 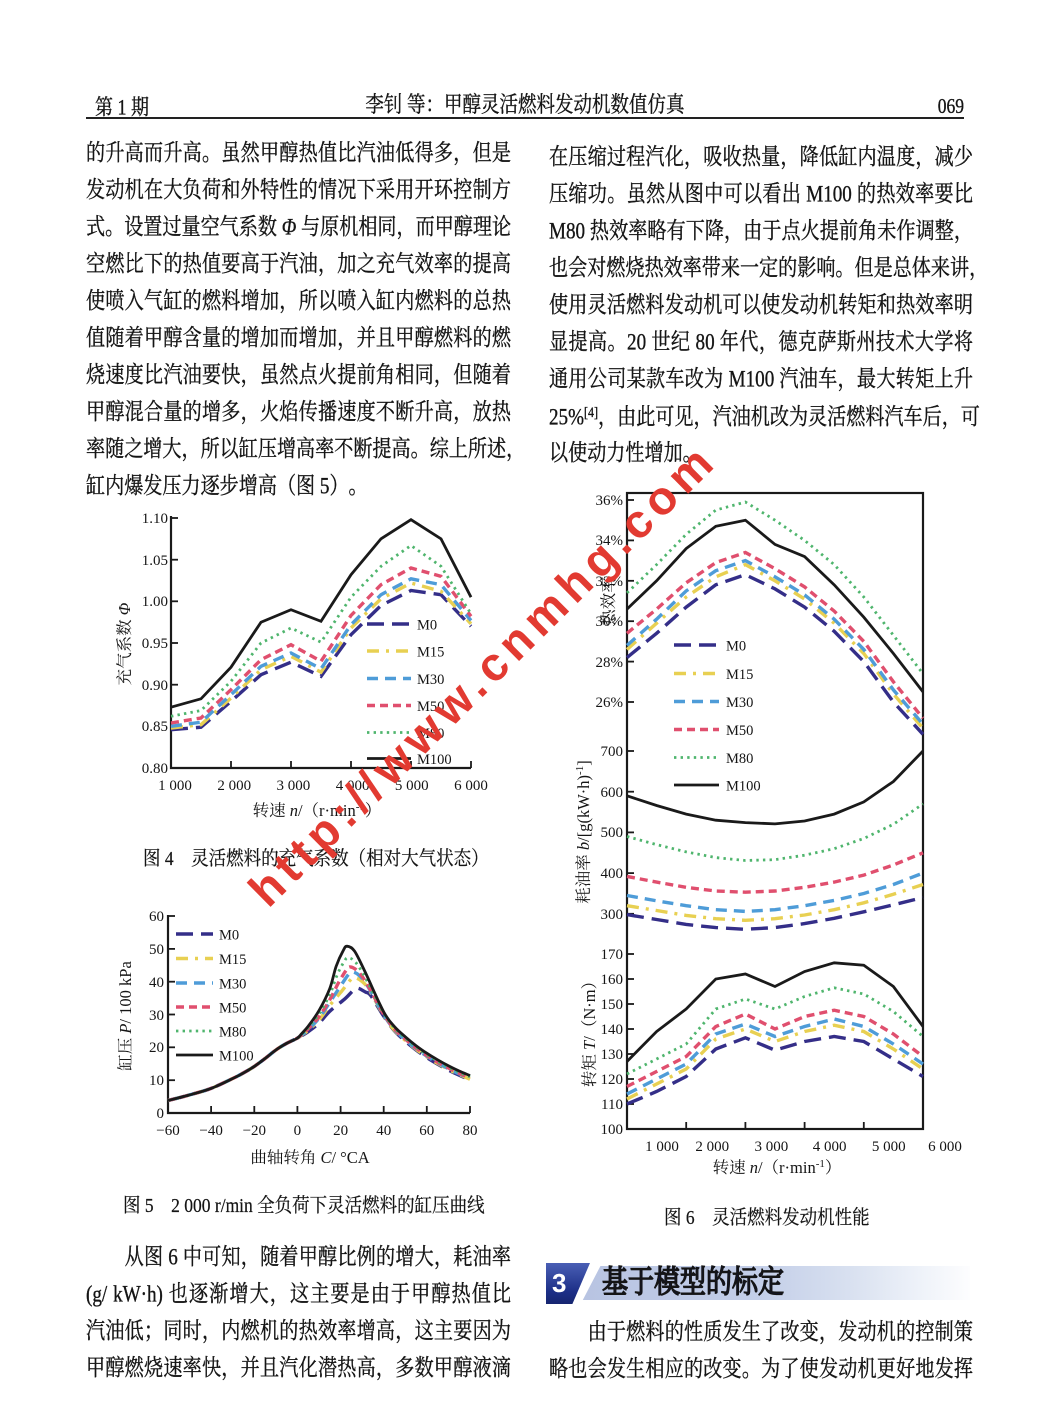 I want to click on svg-text: 曲轴转角 C/ °CA, so click(x=309, y=1157).